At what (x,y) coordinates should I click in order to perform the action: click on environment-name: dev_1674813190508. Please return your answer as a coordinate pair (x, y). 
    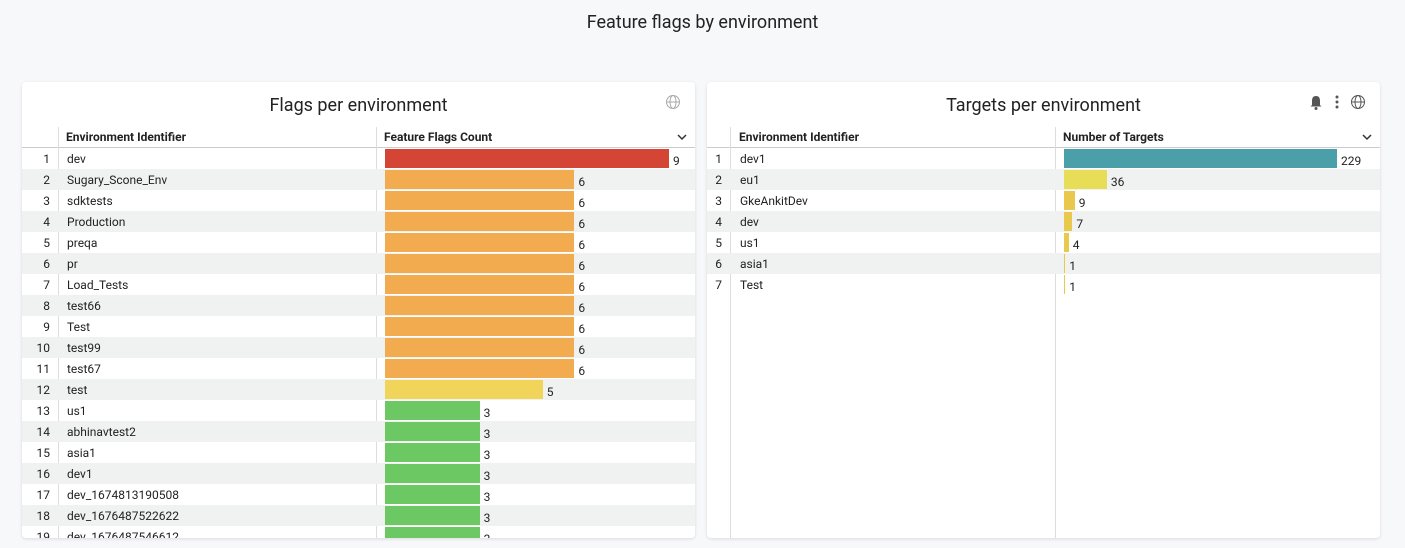
    Looking at the image, I should click on (123, 495).